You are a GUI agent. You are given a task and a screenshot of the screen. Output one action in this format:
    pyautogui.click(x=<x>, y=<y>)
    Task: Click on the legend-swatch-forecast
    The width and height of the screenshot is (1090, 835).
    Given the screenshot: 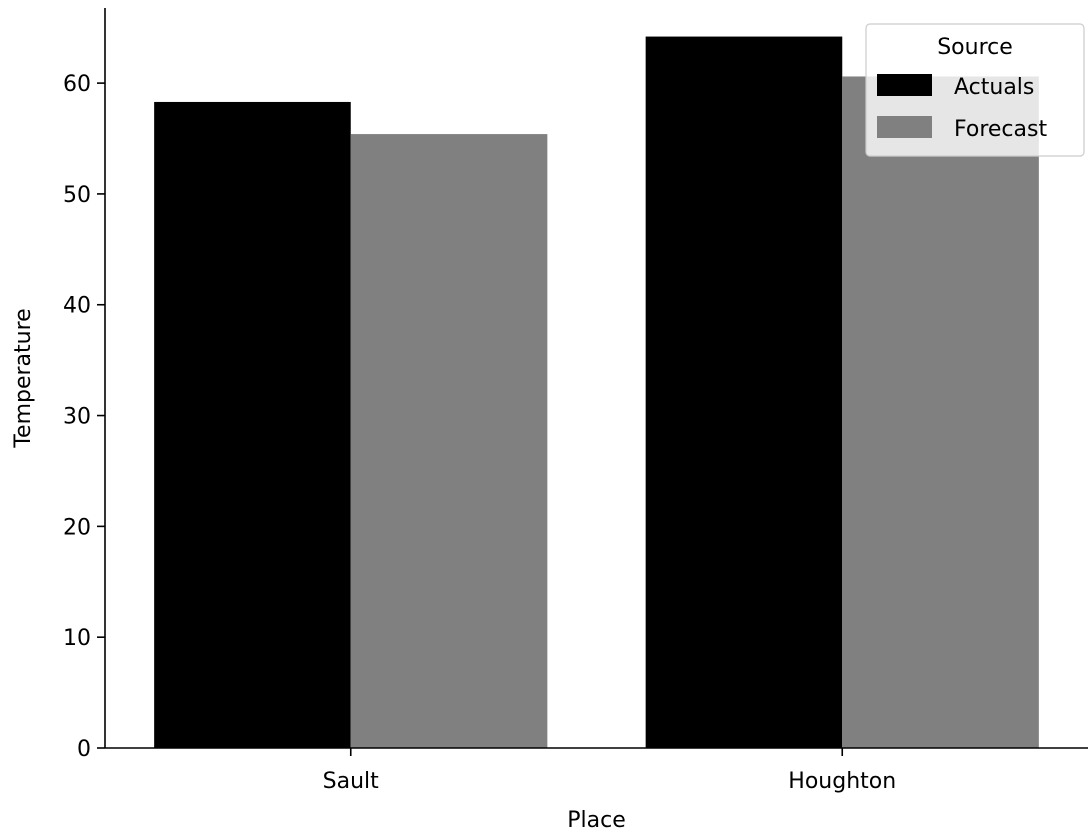 What is the action you would take?
    pyautogui.click(x=904, y=127)
    